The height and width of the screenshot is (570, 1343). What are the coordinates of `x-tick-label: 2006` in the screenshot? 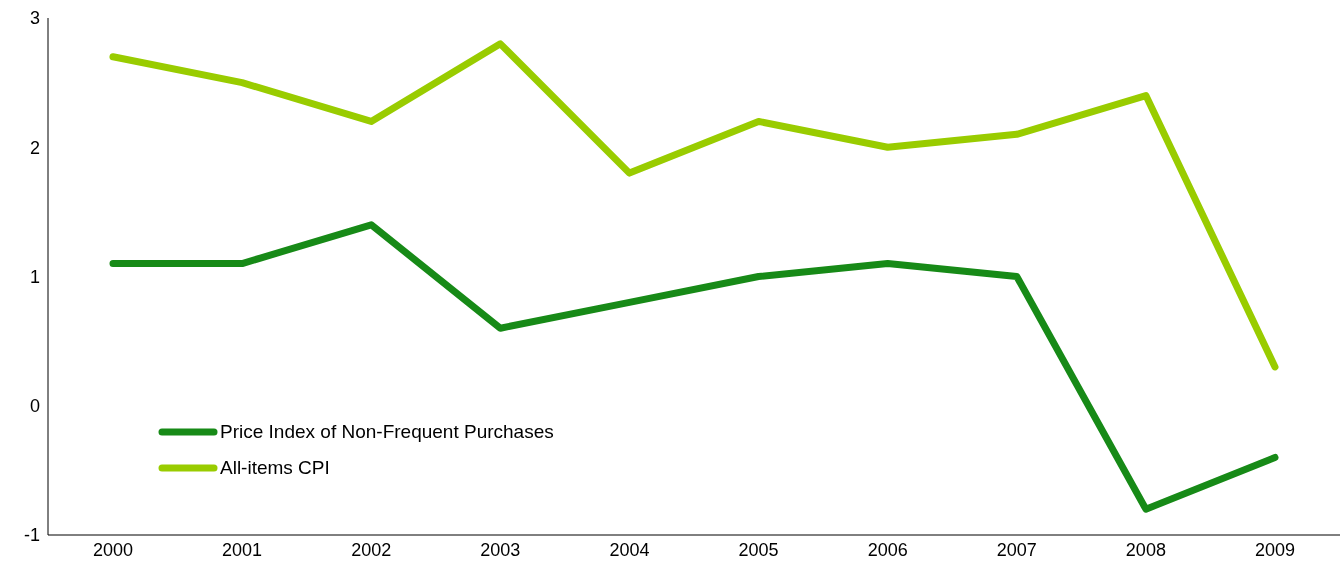 It's located at (887, 549).